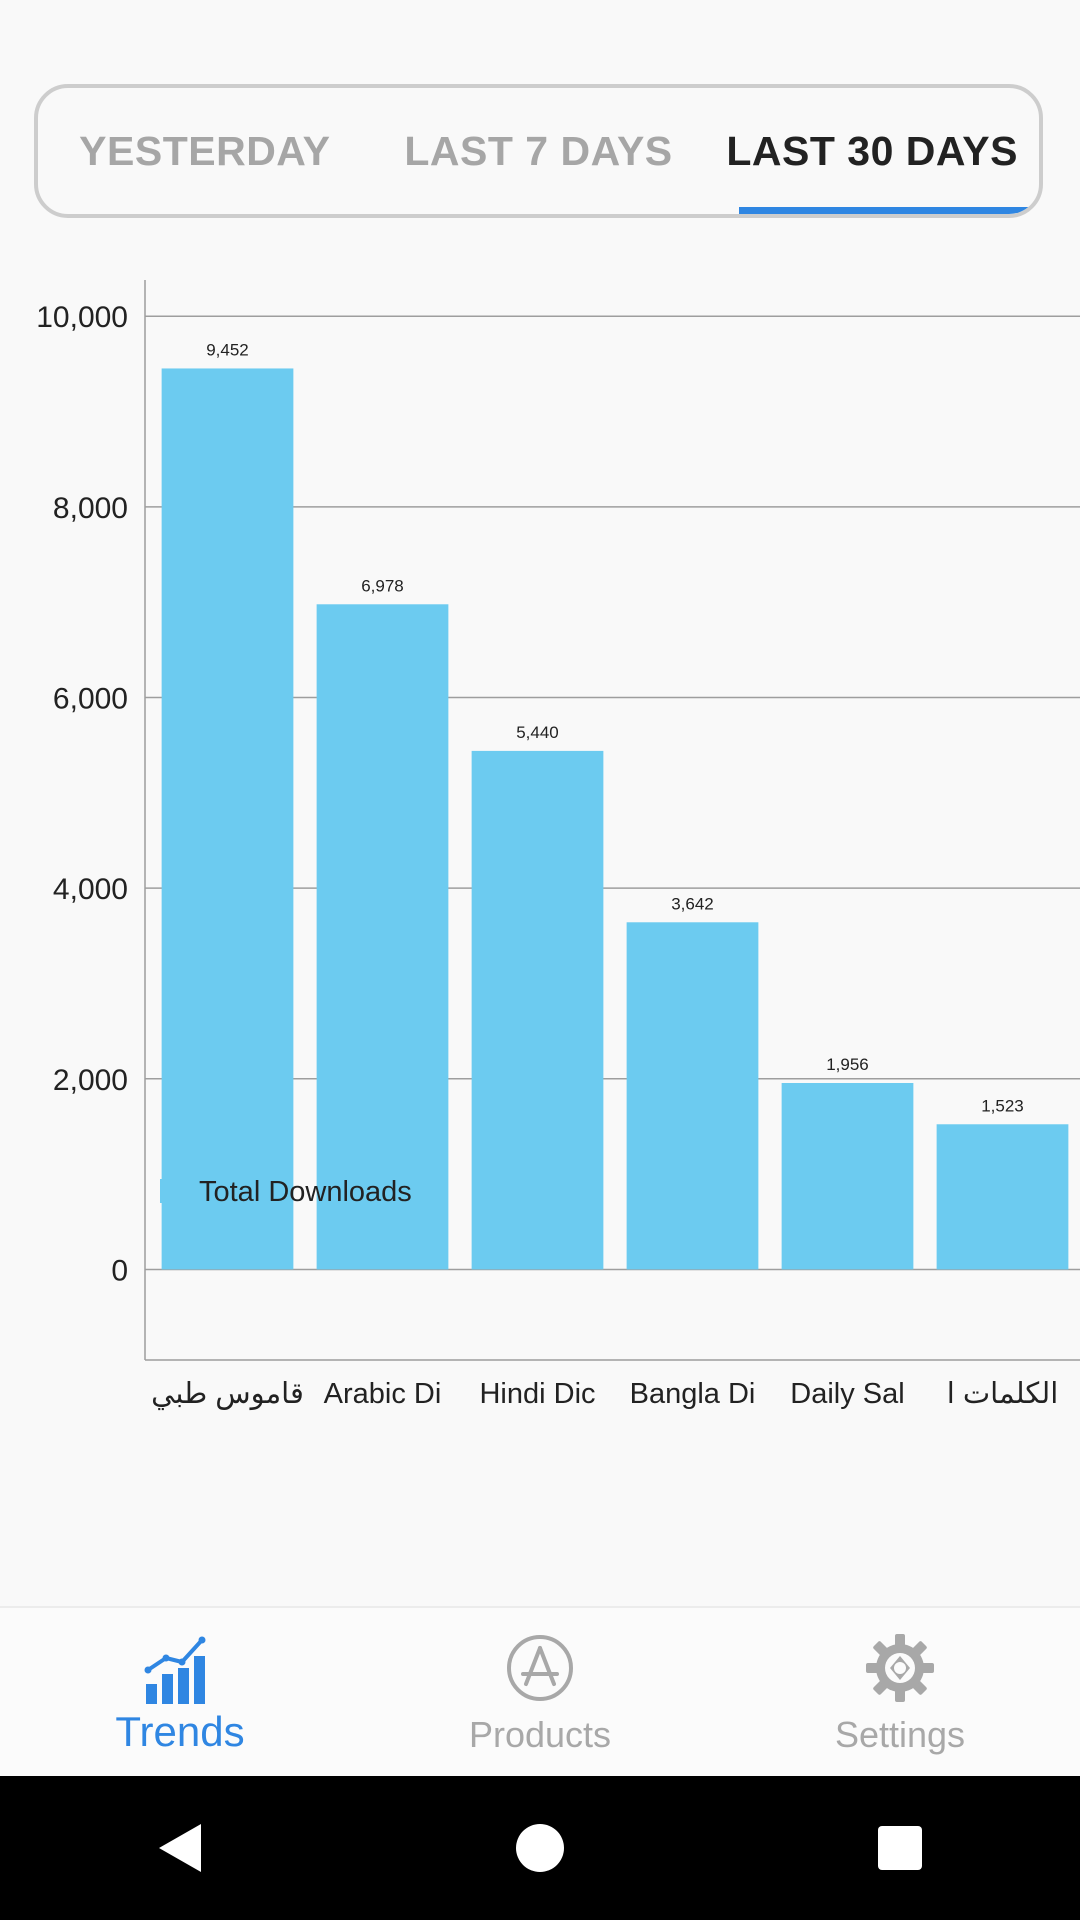 The height and width of the screenshot is (1920, 1080). Describe the element at coordinates (90, 889) in the screenshot. I see `y-tick-label: 4,000` at that location.